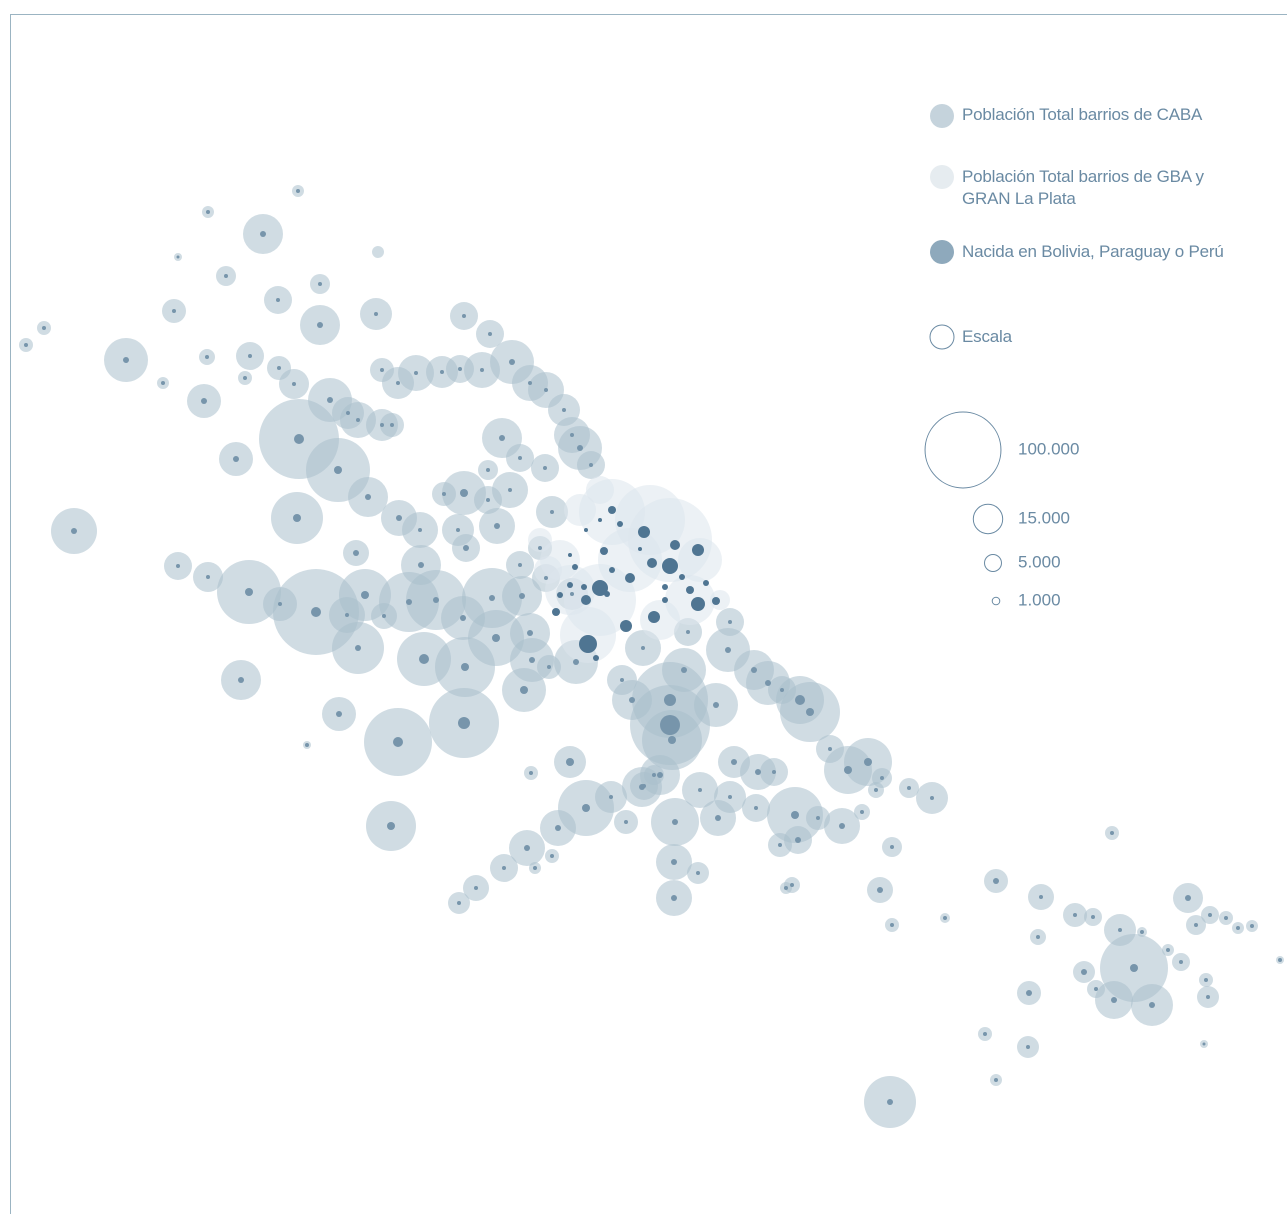  What do you see at coordinates (942, 337) in the screenshot?
I see `legend-swatch` at bounding box center [942, 337].